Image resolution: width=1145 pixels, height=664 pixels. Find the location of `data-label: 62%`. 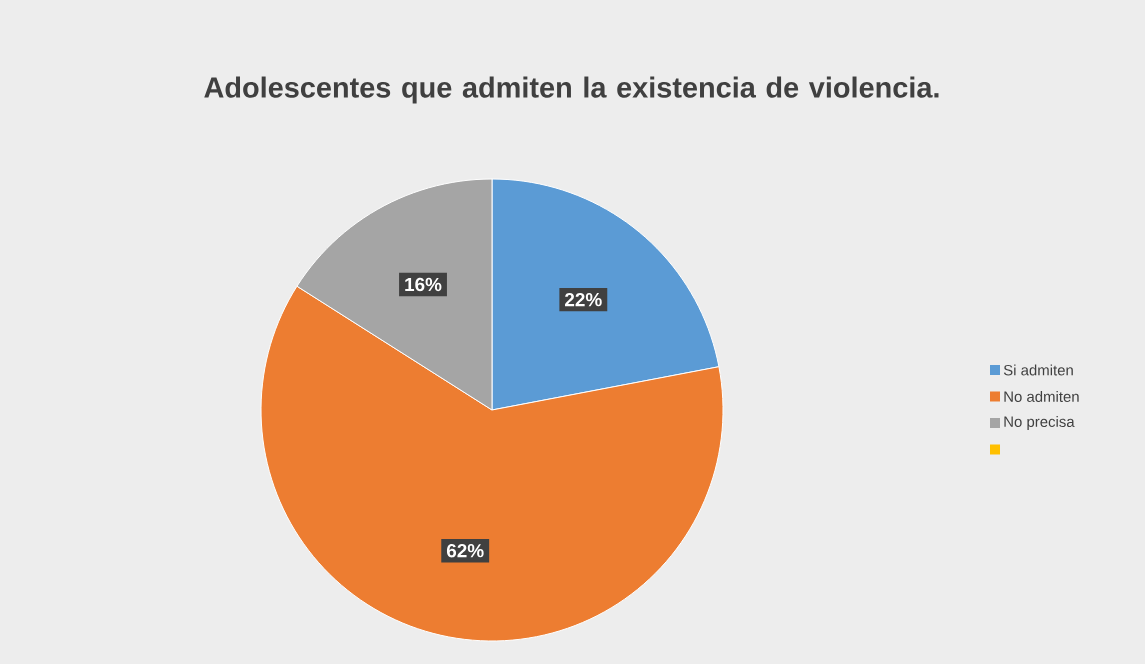

data-label: 62% is located at coordinates (465, 551).